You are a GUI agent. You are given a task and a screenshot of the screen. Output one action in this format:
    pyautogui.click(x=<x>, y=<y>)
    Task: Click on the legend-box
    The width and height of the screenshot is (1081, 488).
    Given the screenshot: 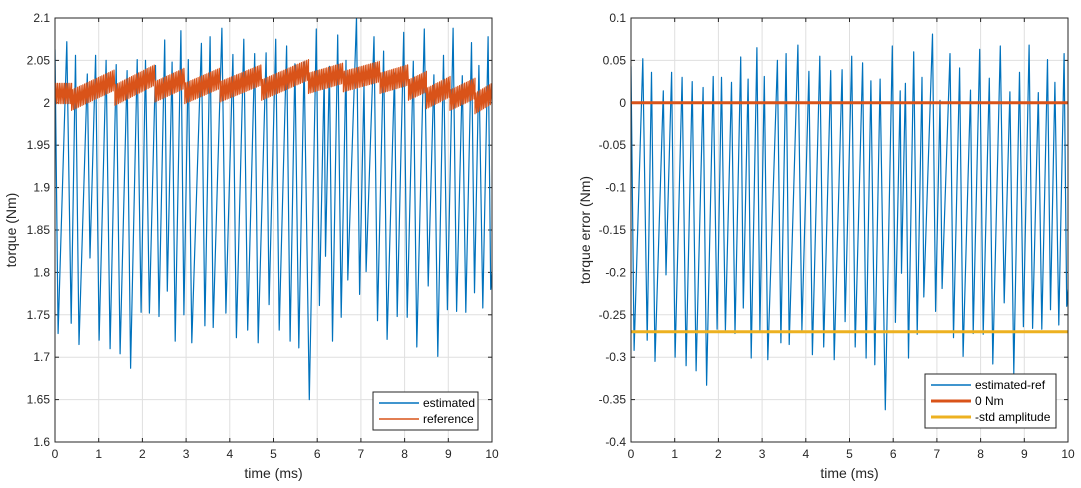 What is the action you would take?
    pyautogui.click(x=425, y=411)
    